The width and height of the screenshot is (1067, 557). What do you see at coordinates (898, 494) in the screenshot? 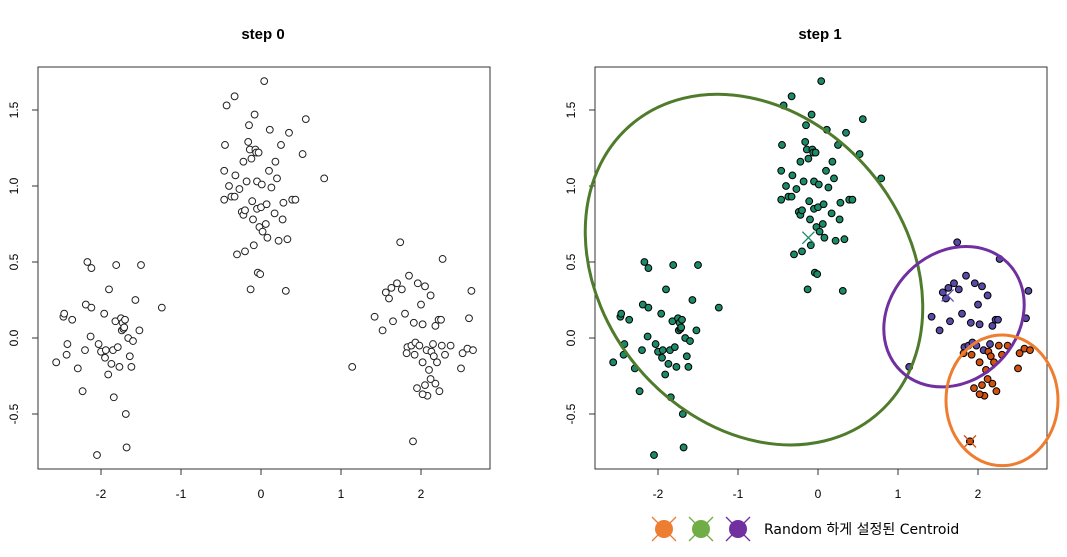
I see `x-tick-label: 1` at bounding box center [898, 494].